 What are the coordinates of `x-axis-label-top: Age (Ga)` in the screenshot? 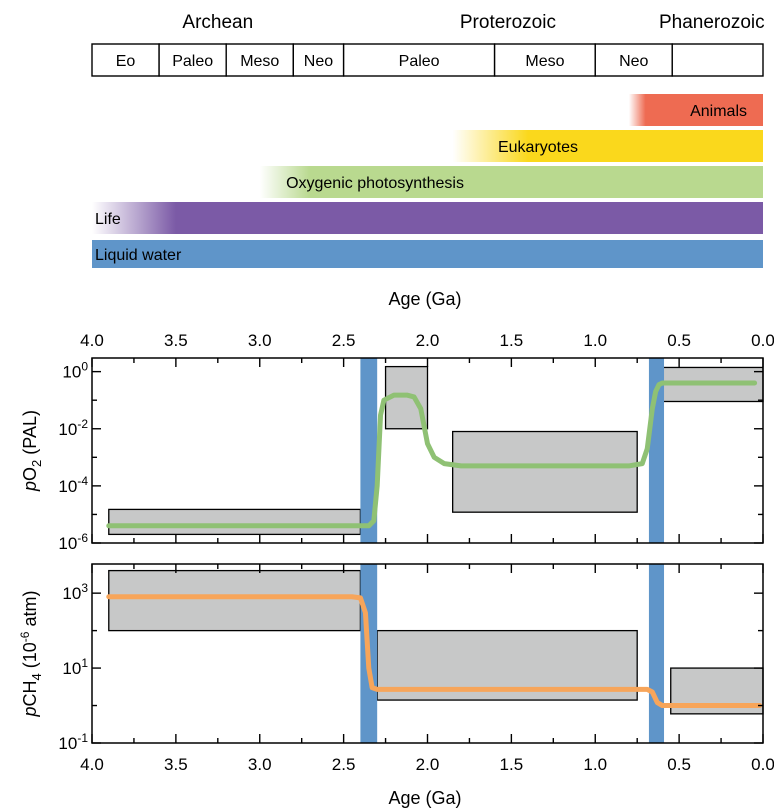 It's located at (424, 299).